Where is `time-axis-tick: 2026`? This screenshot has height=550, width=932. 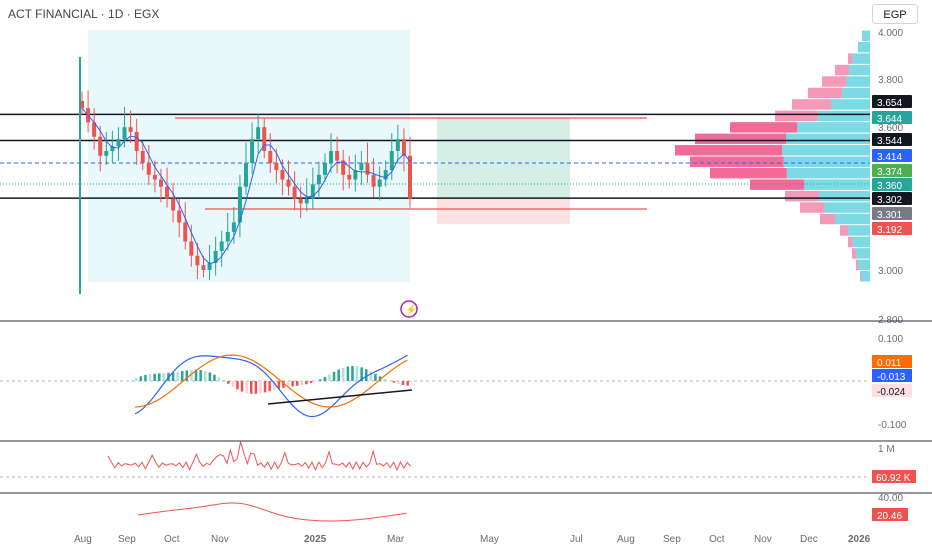 time-axis-tick: 2026 is located at coordinates (859, 539).